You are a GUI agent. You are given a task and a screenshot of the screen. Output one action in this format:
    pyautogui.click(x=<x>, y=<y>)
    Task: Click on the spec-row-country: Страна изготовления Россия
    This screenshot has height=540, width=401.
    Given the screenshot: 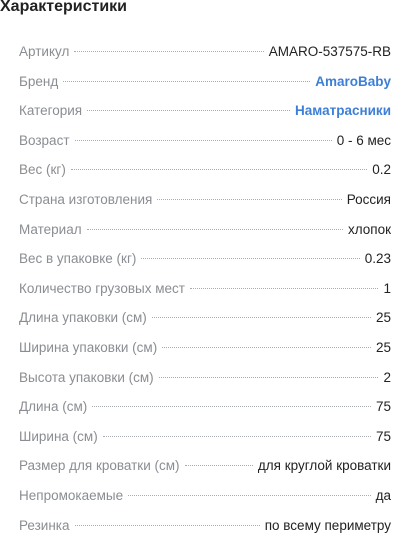 What is the action you would take?
    pyautogui.click(x=205, y=200)
    